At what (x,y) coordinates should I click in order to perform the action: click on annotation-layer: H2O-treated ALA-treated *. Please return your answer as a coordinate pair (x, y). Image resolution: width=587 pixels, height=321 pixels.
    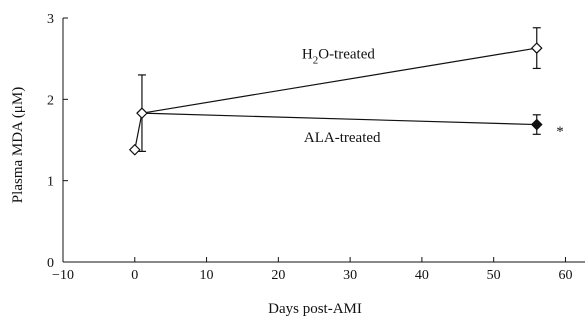
    Looking at the image, I should click on (433, 96).